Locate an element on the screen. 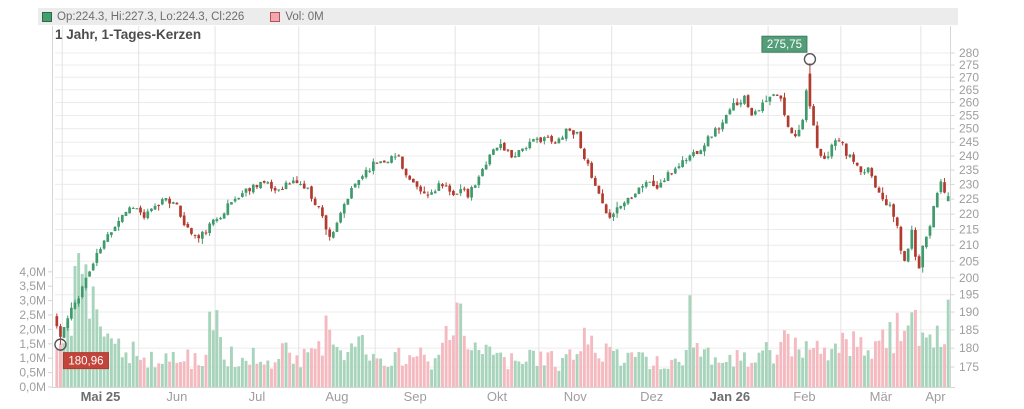 The height and width of the screenshot is (409, 1024). svg-text: 175 is located at coordinates (969, 367).